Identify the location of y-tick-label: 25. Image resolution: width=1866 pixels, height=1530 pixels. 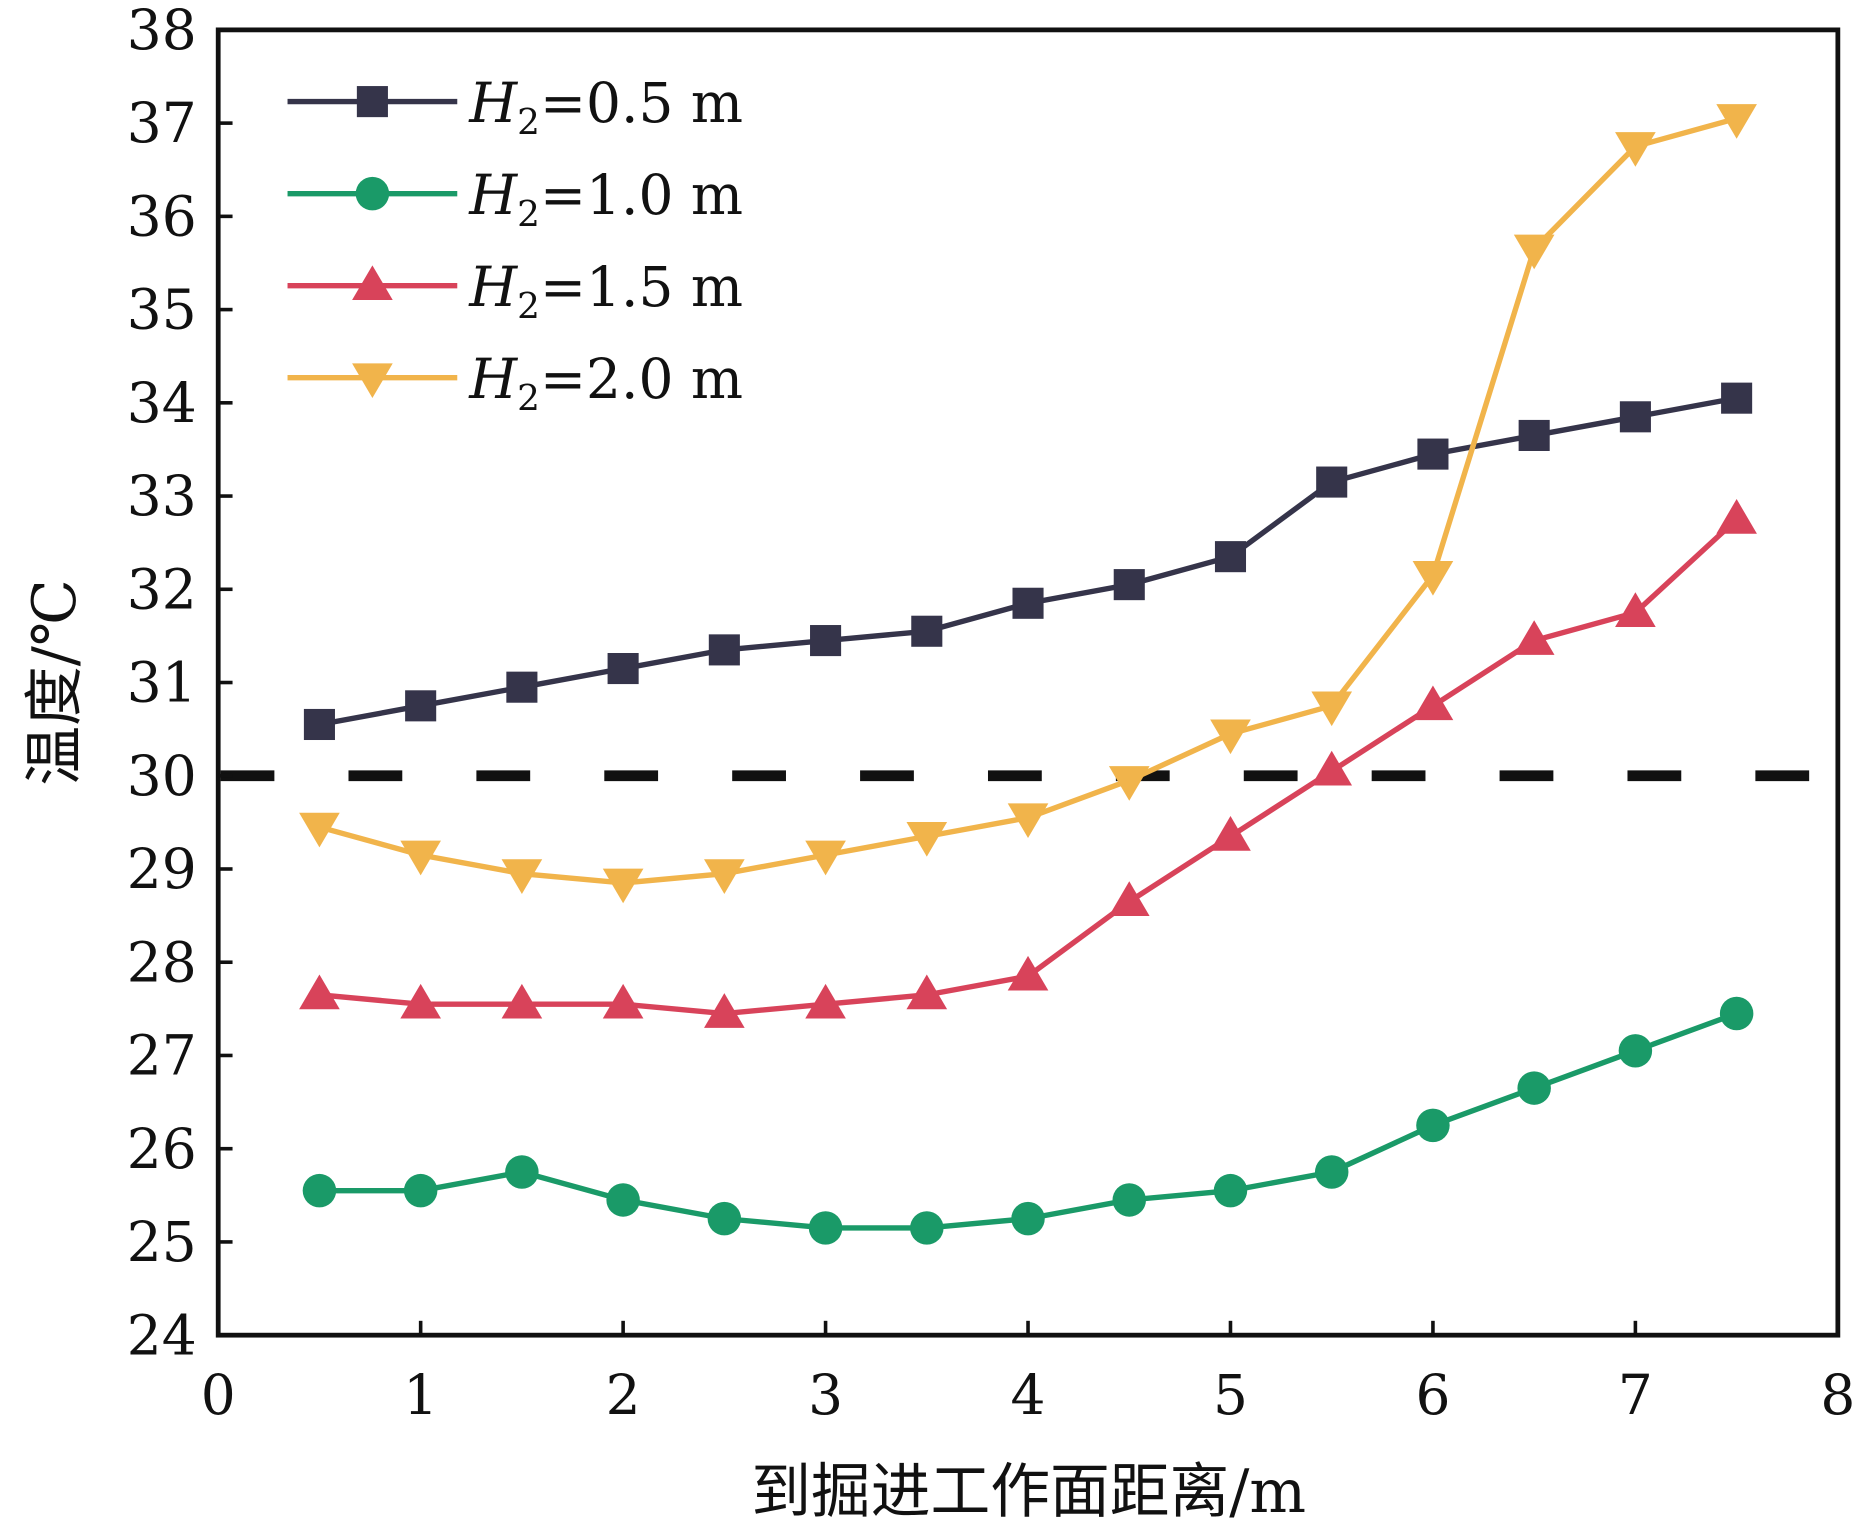
(162, 1242).